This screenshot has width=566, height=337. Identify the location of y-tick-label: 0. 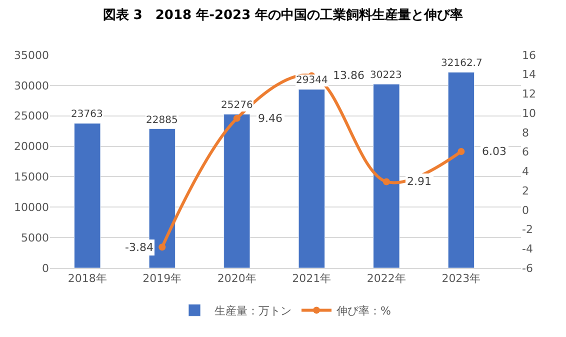
(45, 268).